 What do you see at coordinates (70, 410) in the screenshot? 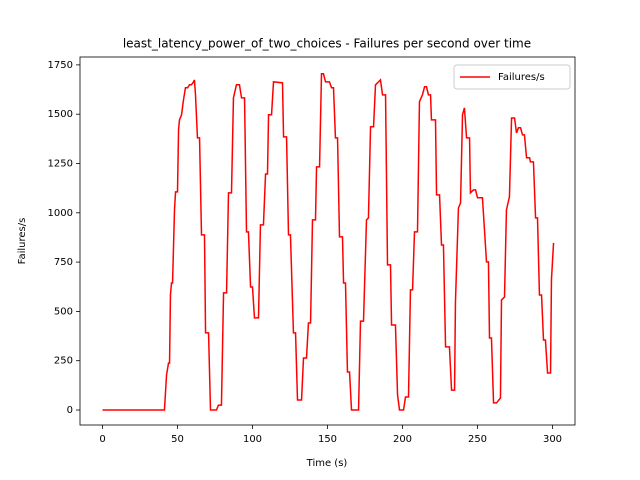
I see `y-tick-label: 0` at bounding box center [70, 410].